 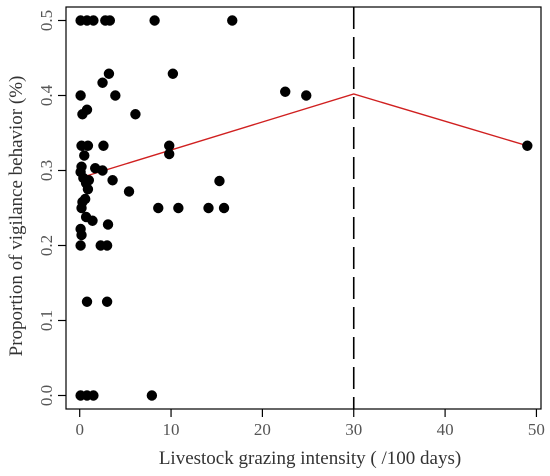 I want to click on y-tick-label: 0.3, so click(x=46, y=170).